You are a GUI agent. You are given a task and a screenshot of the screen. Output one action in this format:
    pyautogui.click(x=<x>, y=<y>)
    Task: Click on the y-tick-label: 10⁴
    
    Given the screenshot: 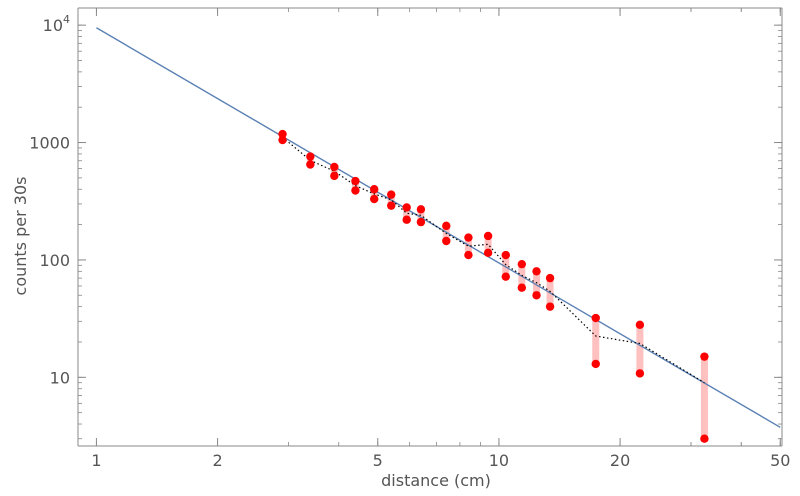 What is the action you would take?
    pyautogui.click(x=56, y=24)
    